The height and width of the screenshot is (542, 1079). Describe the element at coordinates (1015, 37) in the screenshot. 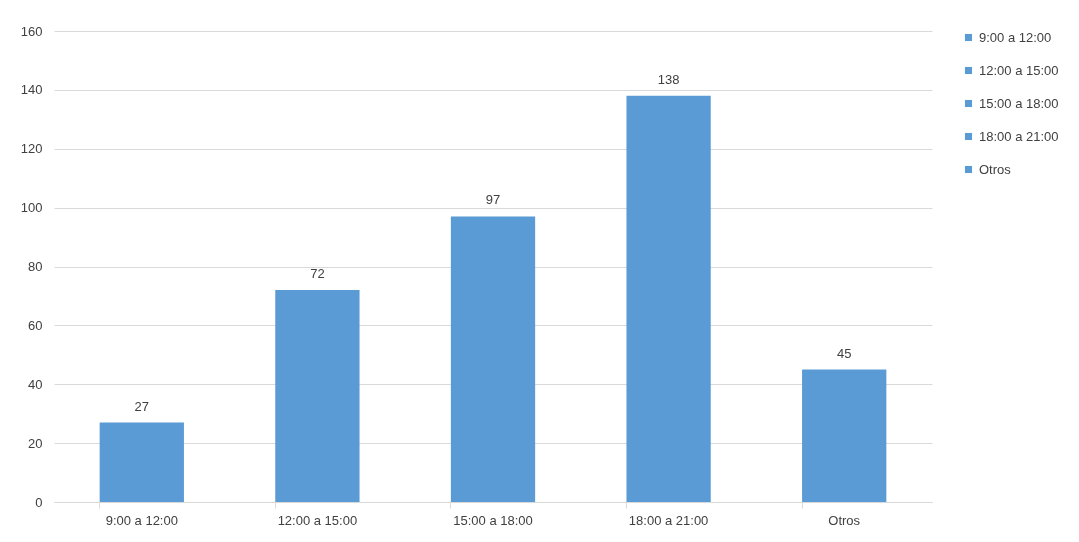

I see `legend-label: 9:00 a 12:00` at that location.